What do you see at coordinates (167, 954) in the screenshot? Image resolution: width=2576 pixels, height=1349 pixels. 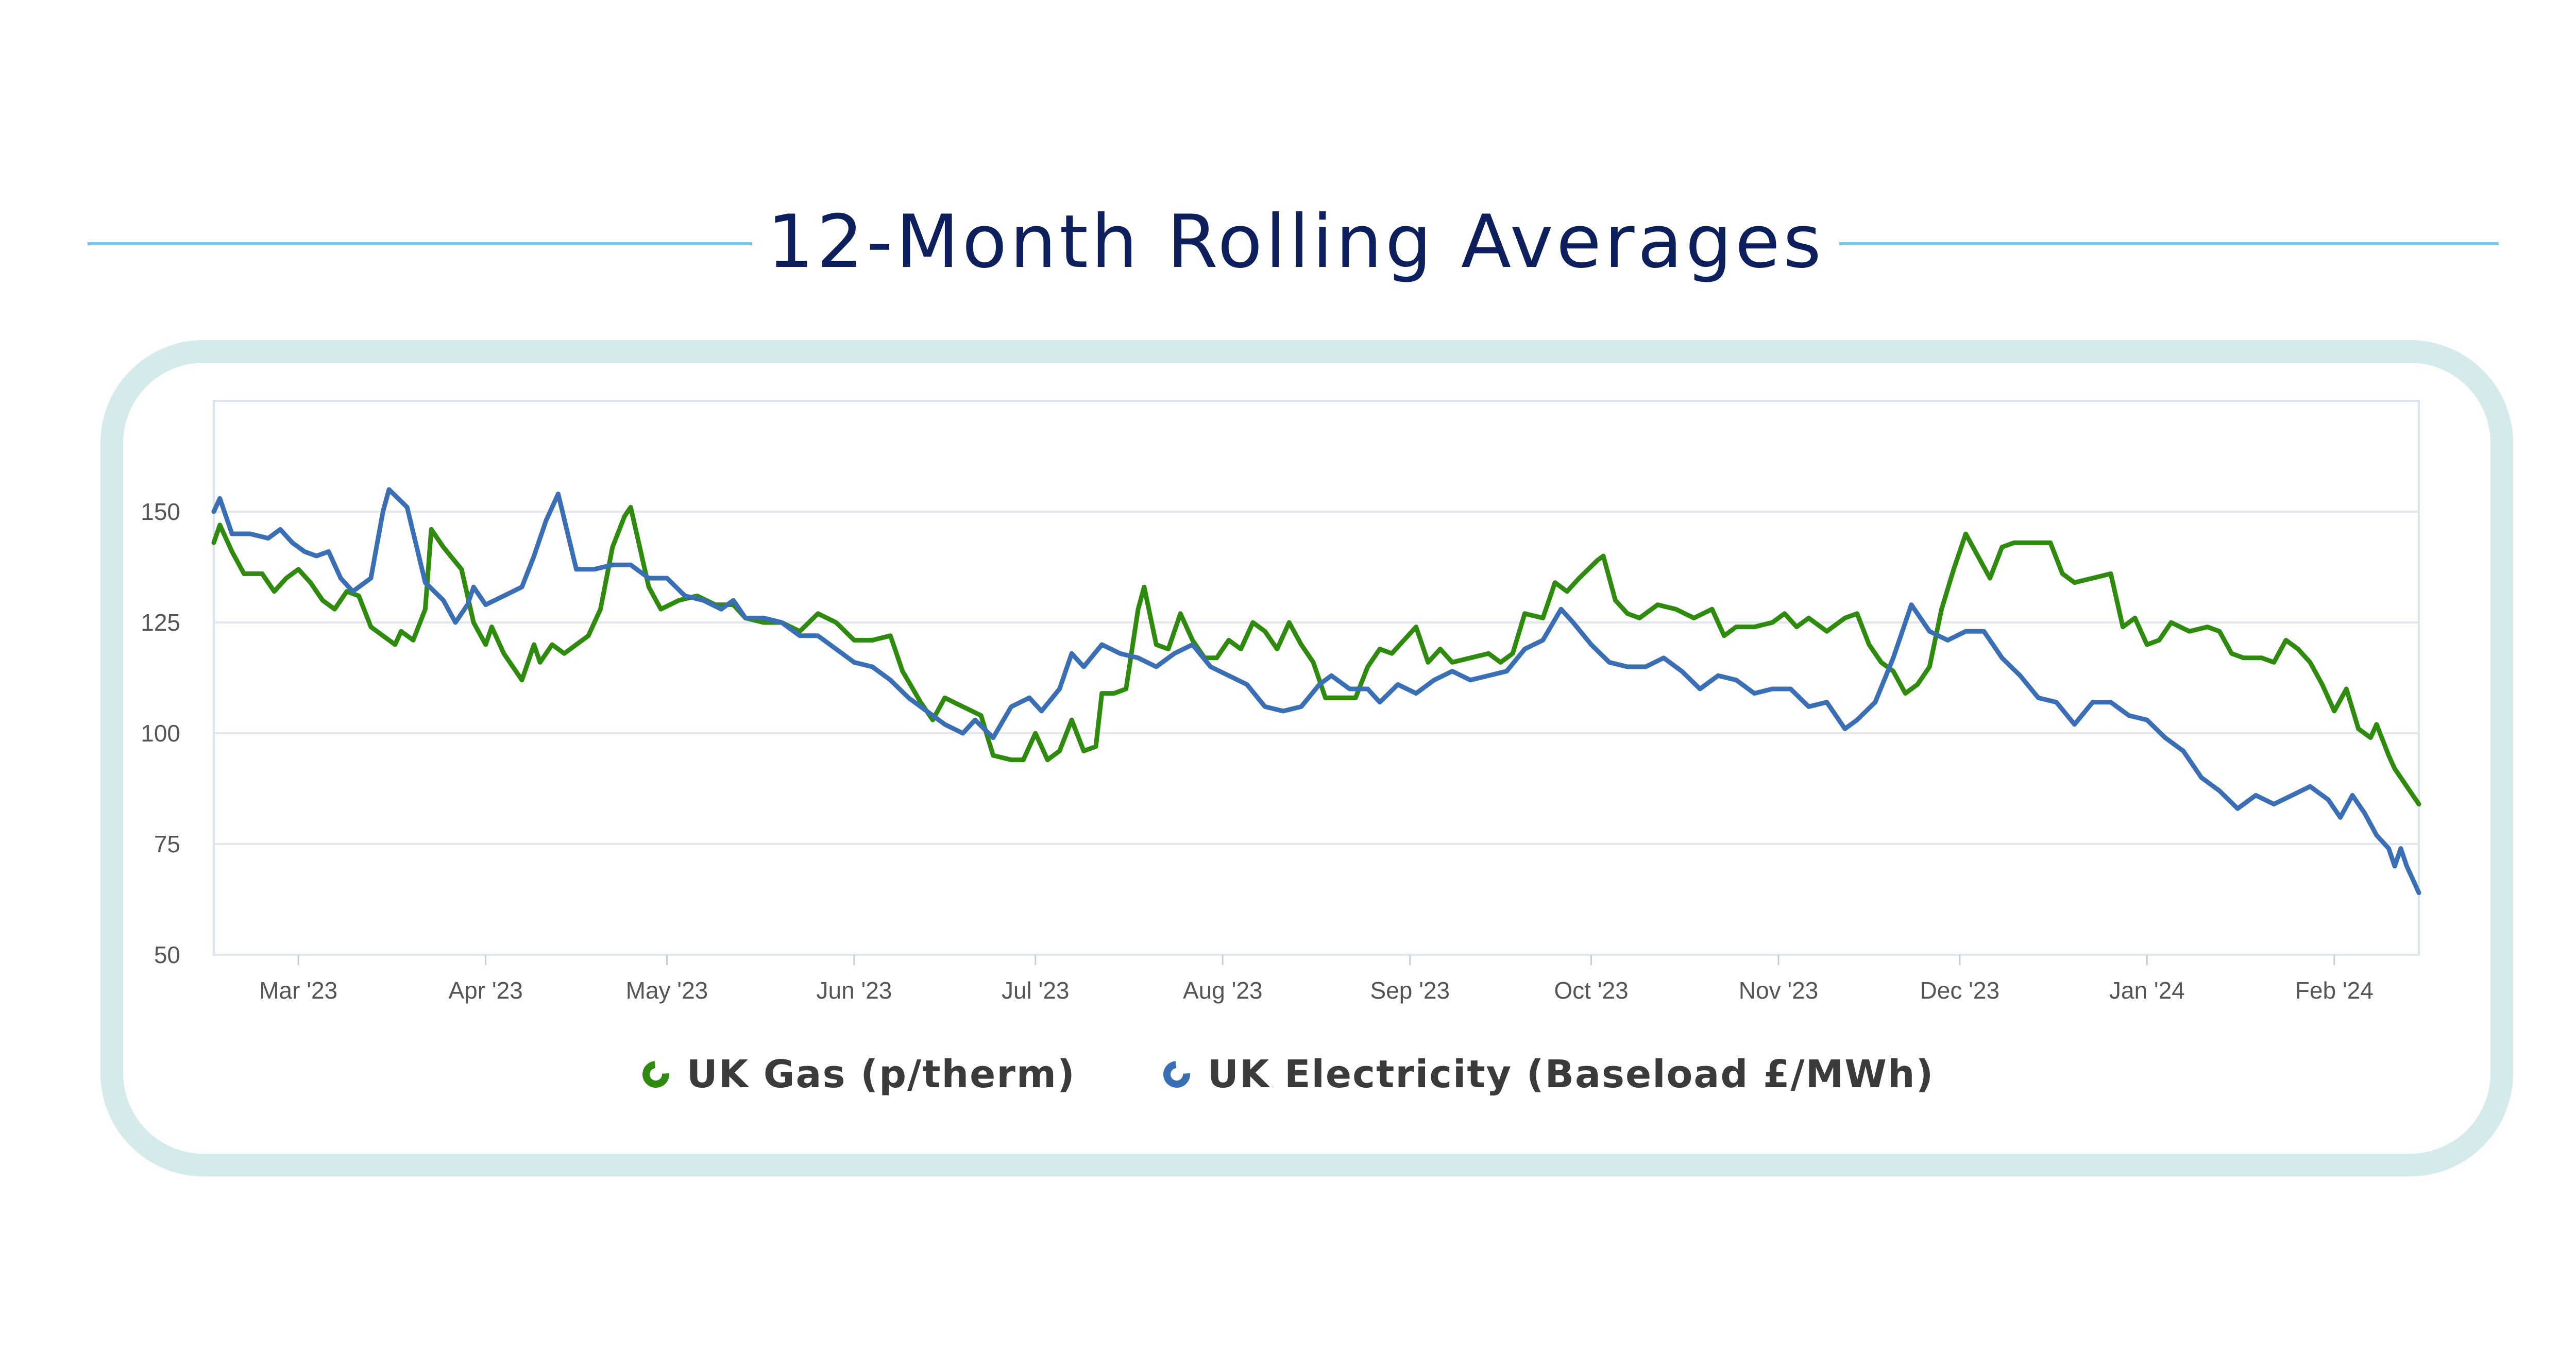 I see `y-tick-label: 50` at bounding box center [167, 954].